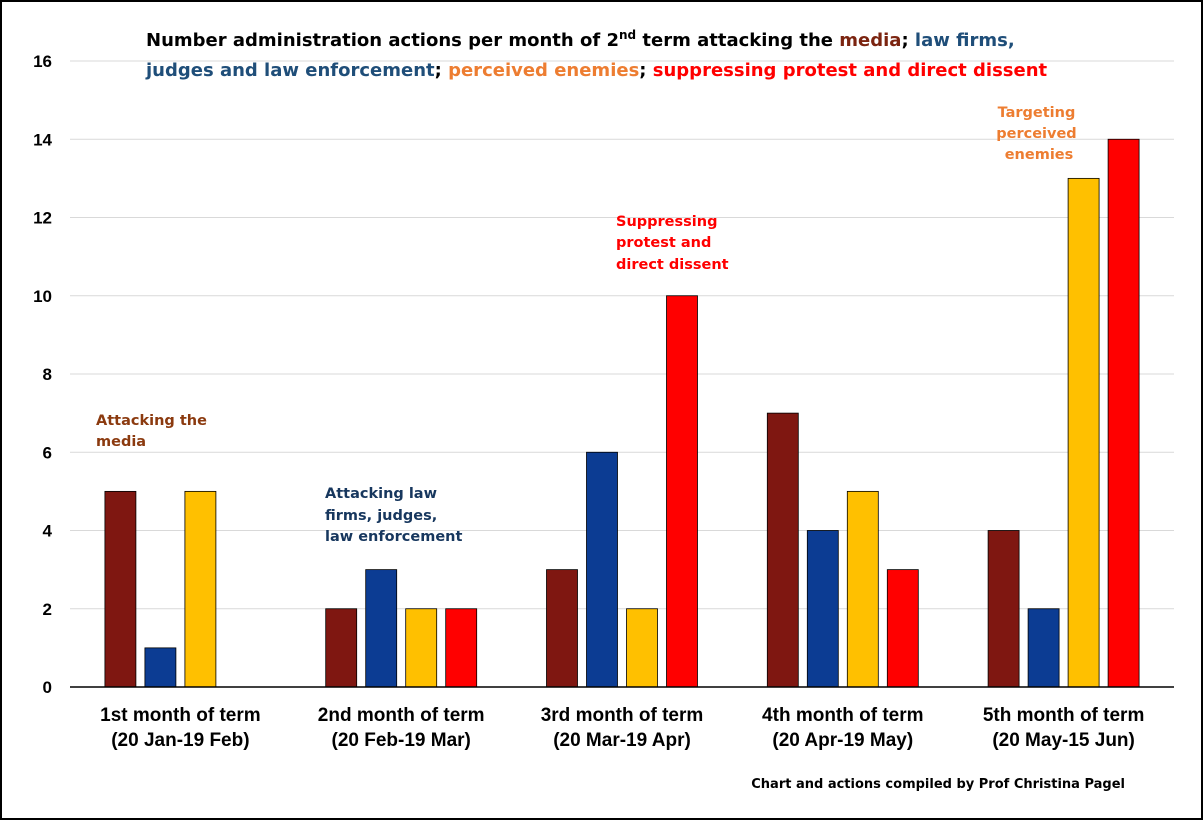 Image resolution: width=1203 pixels, height=820 pixels. I want to click on y-axis-ticks: 0 2 4 6 8 10 12 14 16, so click(42, 374).